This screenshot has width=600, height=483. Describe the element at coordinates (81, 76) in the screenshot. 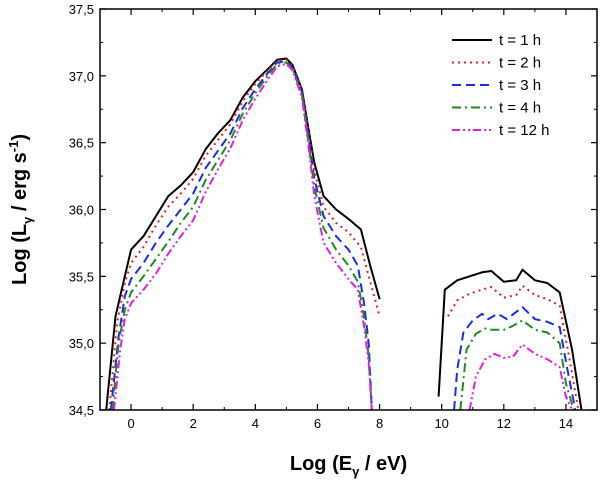

I see `y-tick-label: 37,0` at that location.